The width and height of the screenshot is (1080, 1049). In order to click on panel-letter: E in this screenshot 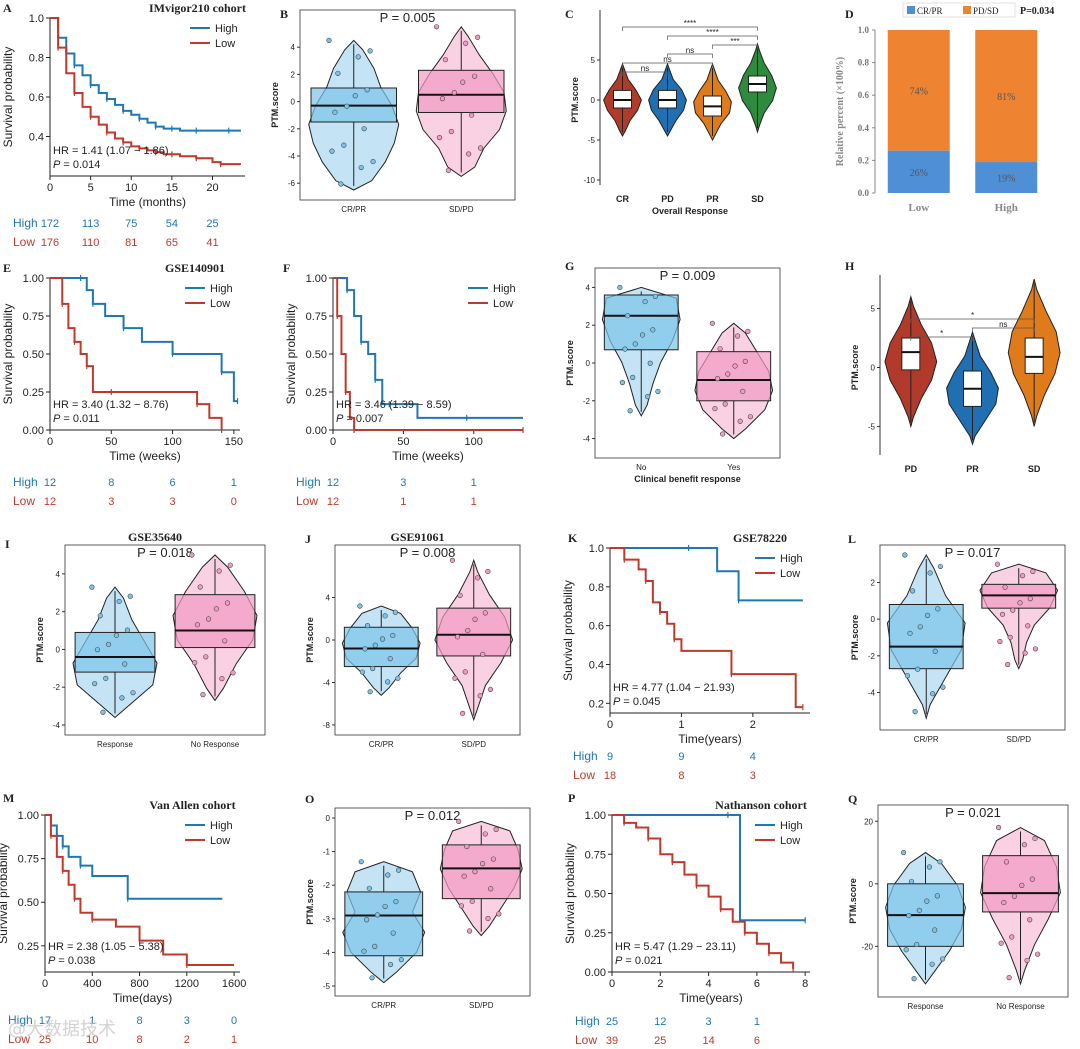, I will do `click(7, 268)`.